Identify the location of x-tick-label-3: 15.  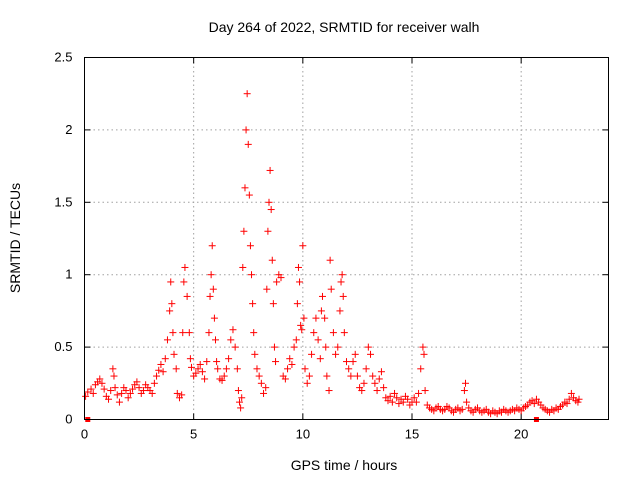
(412, 434).